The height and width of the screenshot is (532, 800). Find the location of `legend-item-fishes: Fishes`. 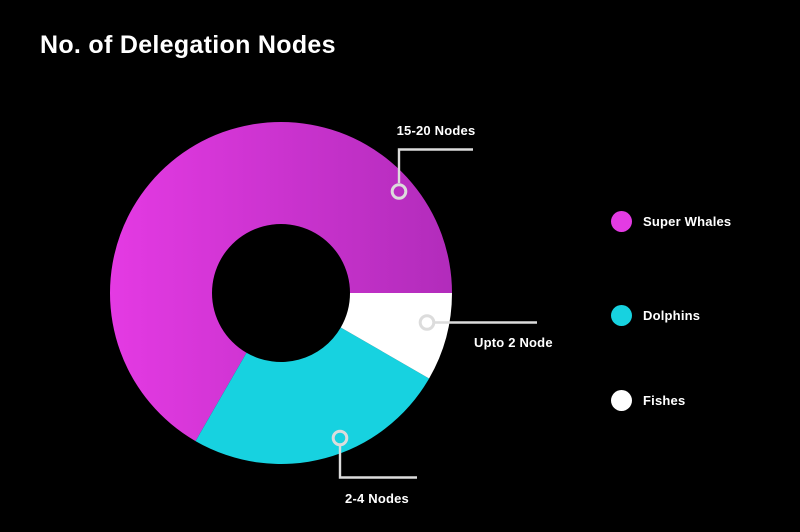

legend-item-fishes: Fishes is located at coordinates (648, 400).